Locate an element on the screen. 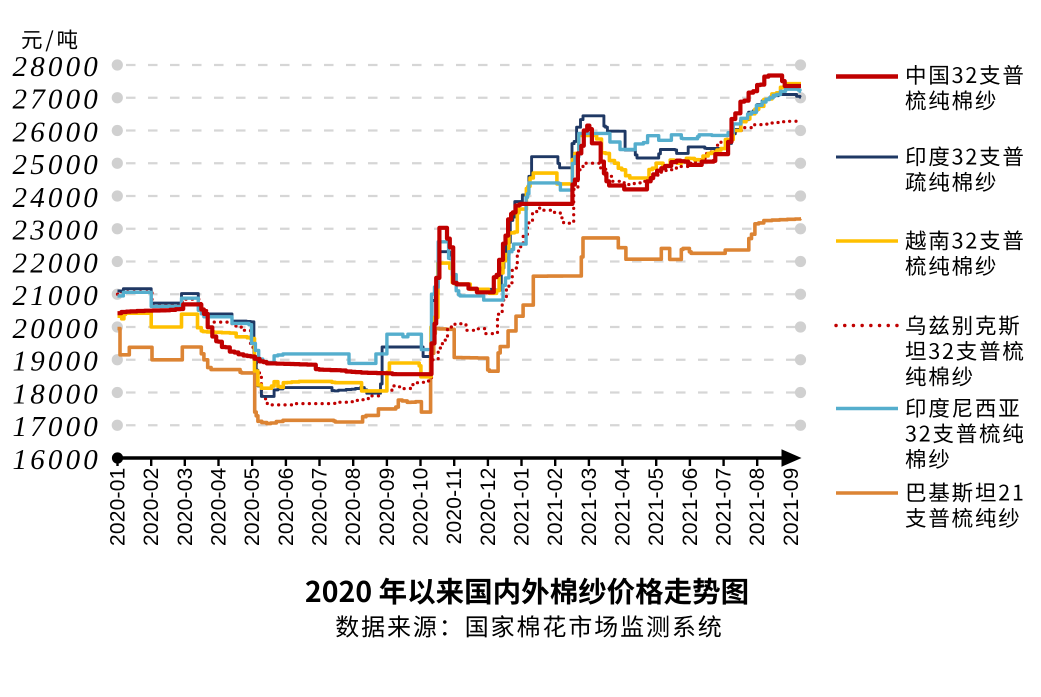 Image resolution: width=1041 pixels, height=697 pixels. svg-text: 18000 is located at coordinates (57, 394).